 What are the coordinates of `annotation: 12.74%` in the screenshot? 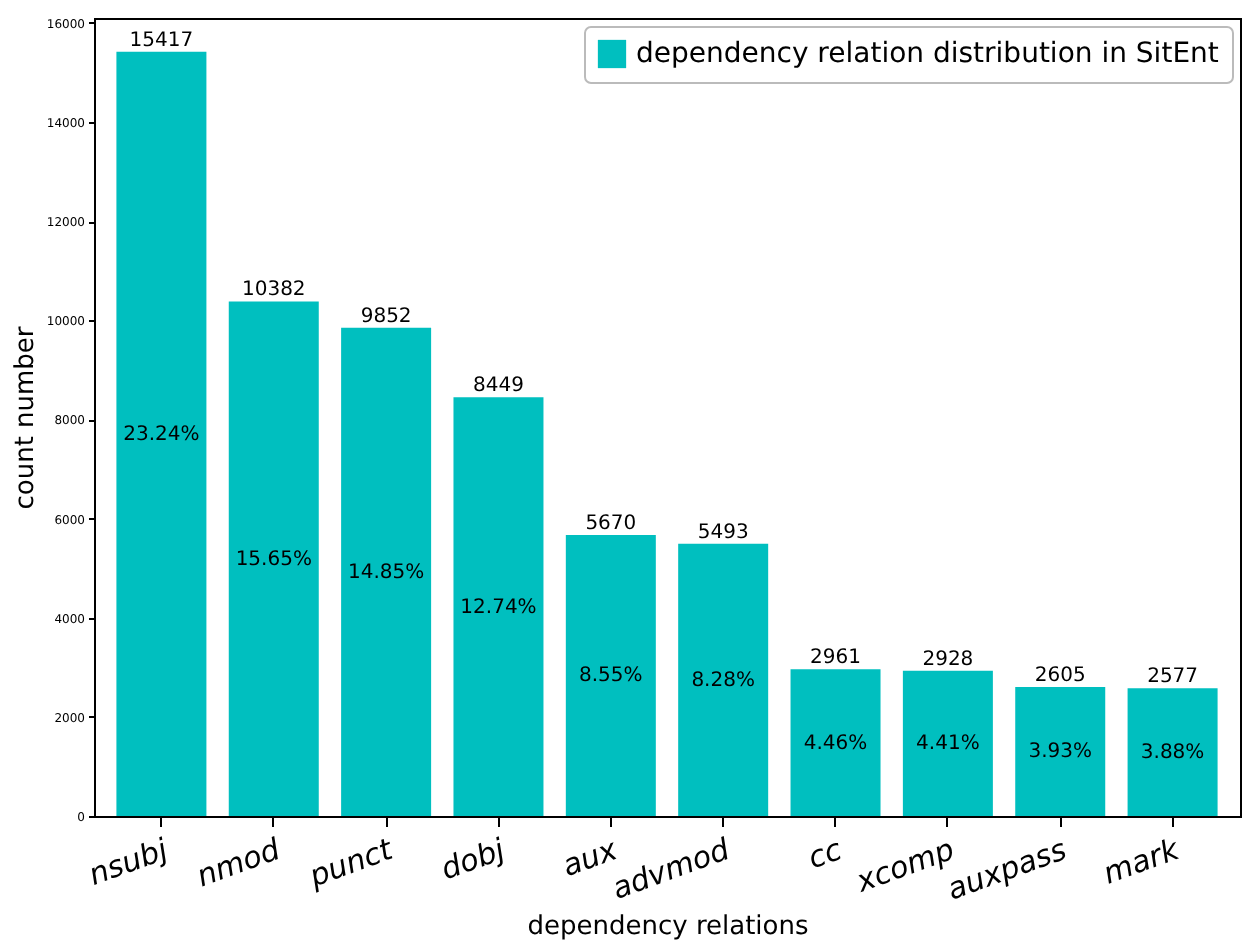 It's located at (498, 607).